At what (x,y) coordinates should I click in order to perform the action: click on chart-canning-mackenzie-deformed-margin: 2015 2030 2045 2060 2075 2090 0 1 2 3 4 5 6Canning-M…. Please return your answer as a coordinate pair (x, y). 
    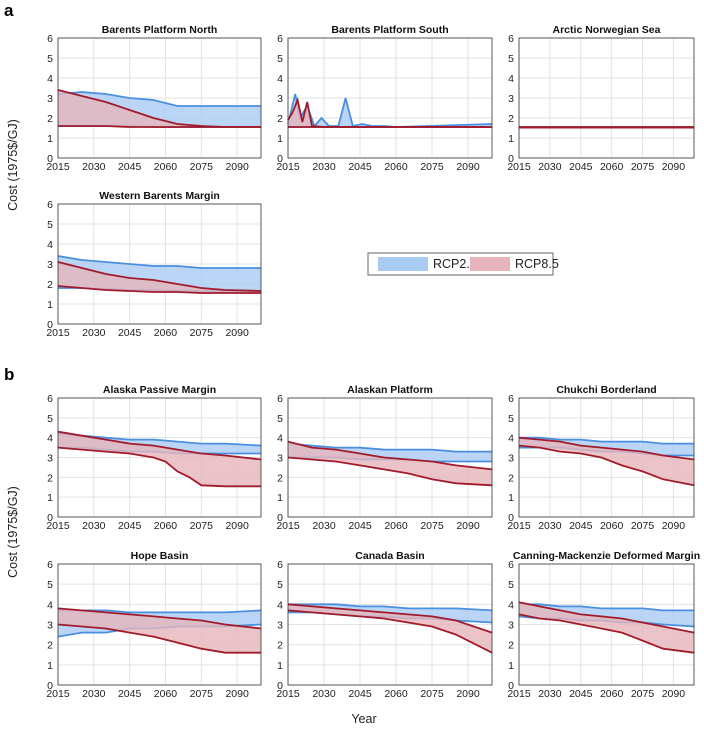
    Looking at the image, I should click on (603, 625).